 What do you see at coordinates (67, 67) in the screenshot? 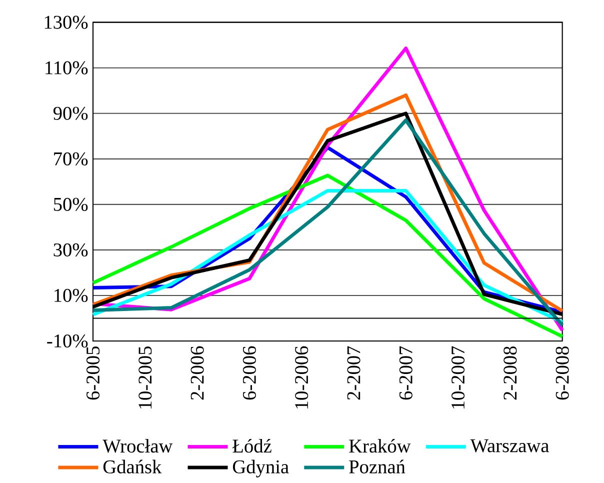
I see `y-tick-label: 110%` at bounding box center [67, 67].